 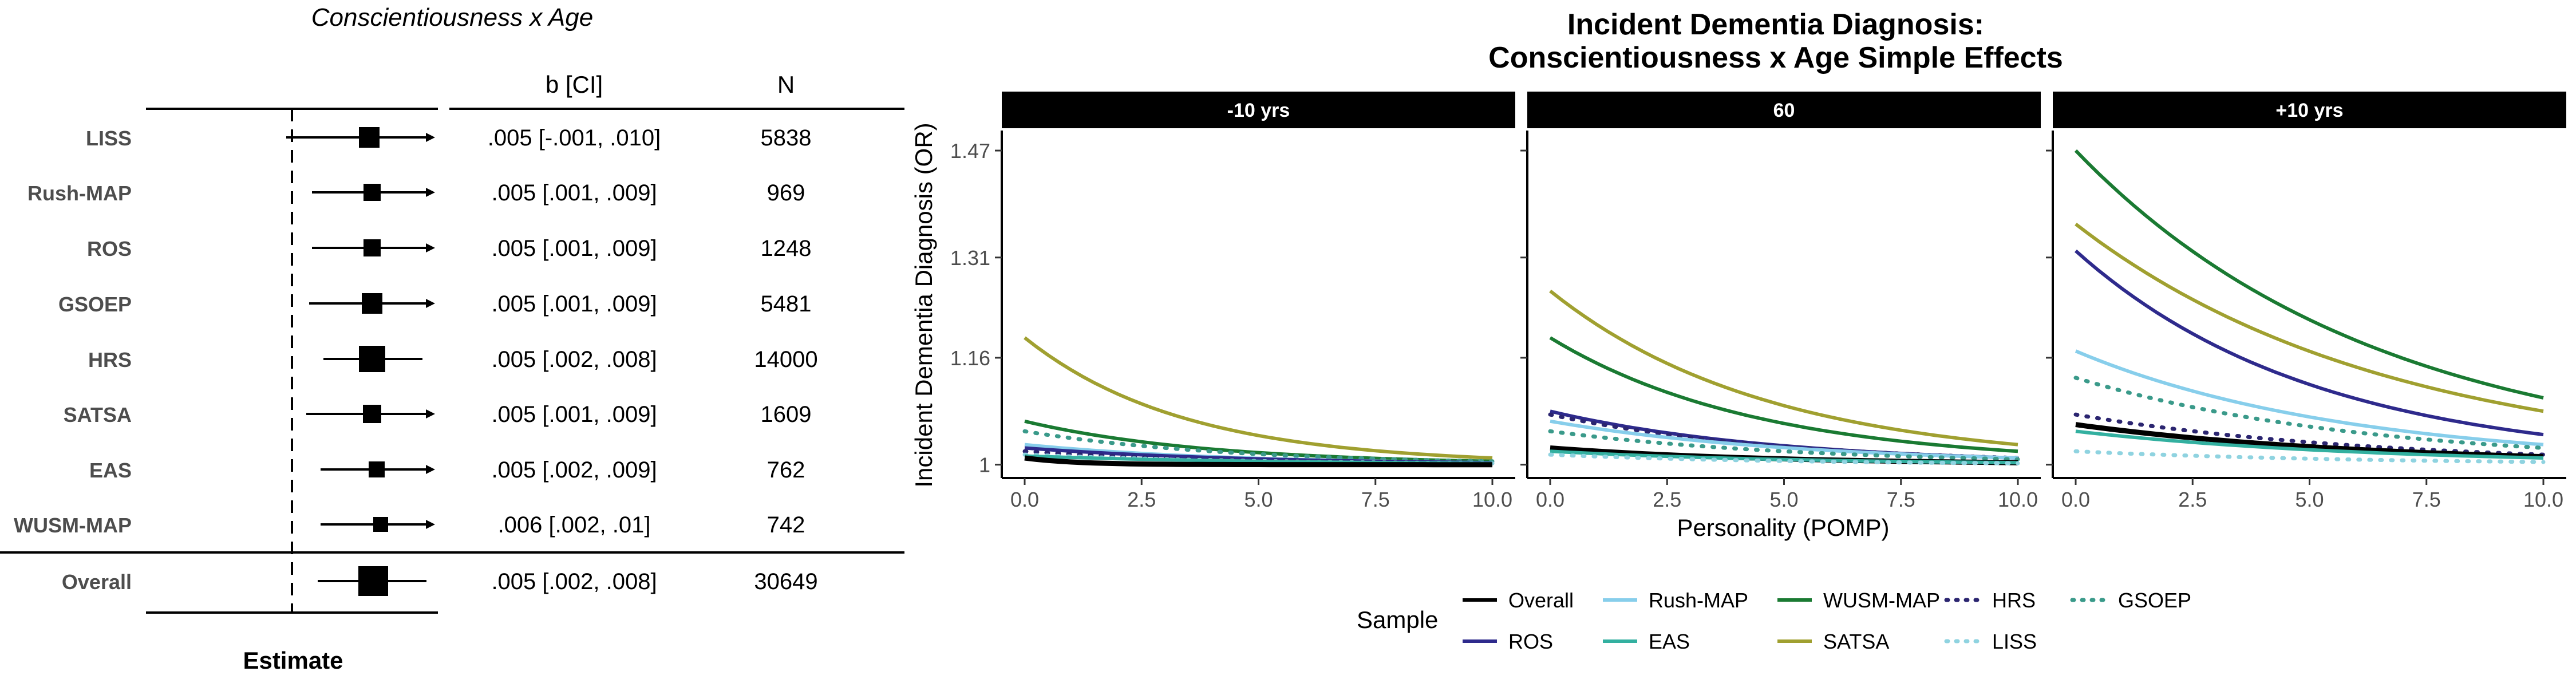 What do you see at coordinates (2309, 343) in the screenshot?
I see `series-line-ros` at bounding box center [2309, 343].